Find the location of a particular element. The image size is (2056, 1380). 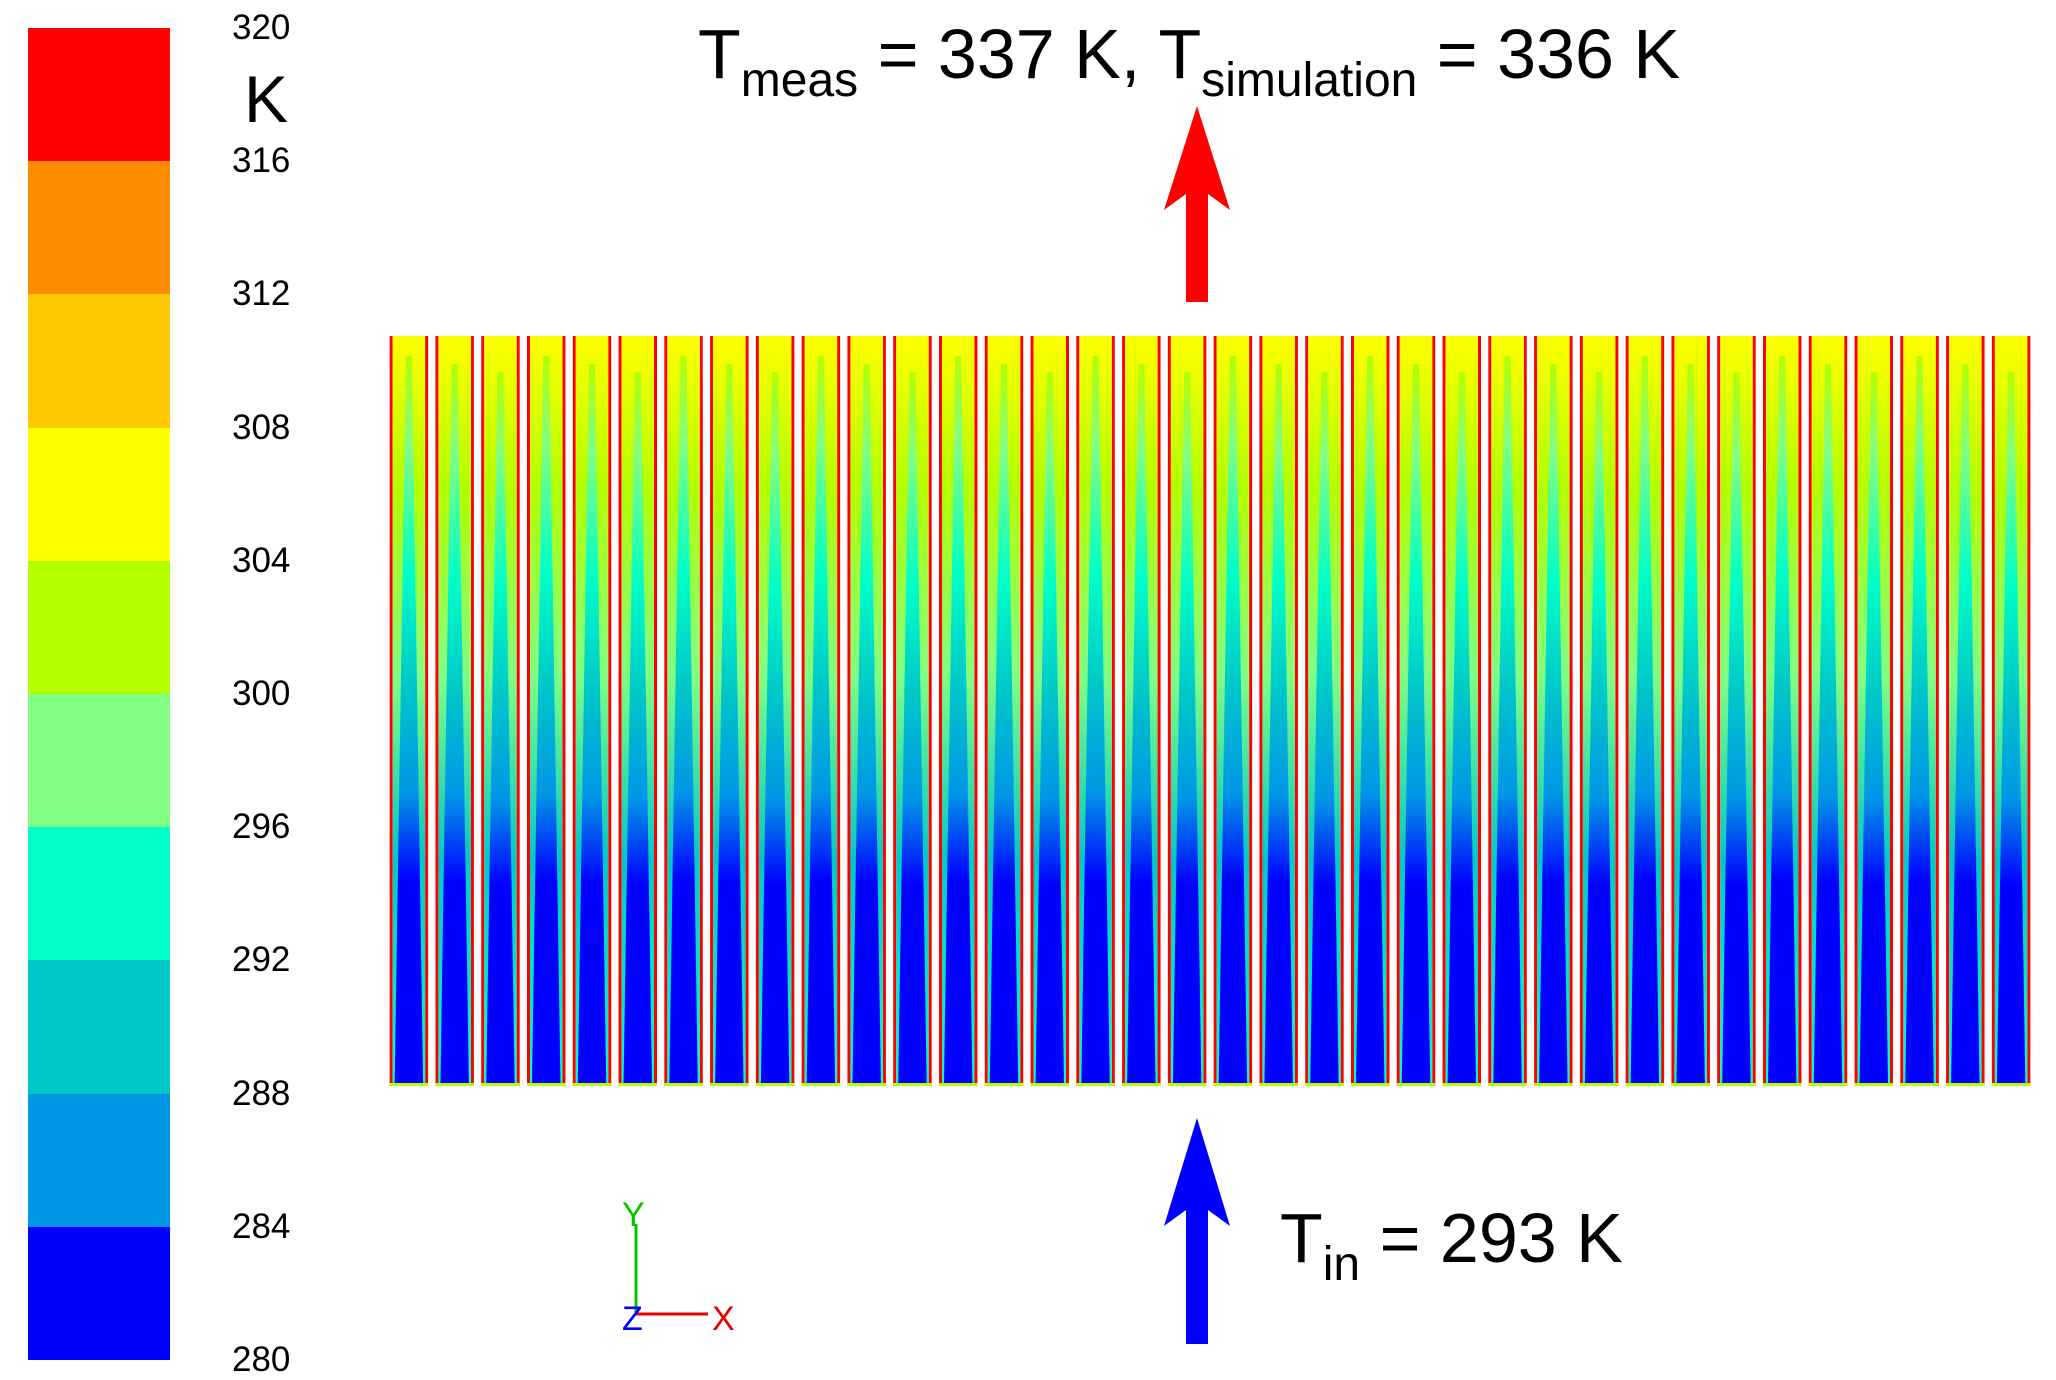

outlet-mid-text: = 337 K, T is located at coordinates (1030, 54).